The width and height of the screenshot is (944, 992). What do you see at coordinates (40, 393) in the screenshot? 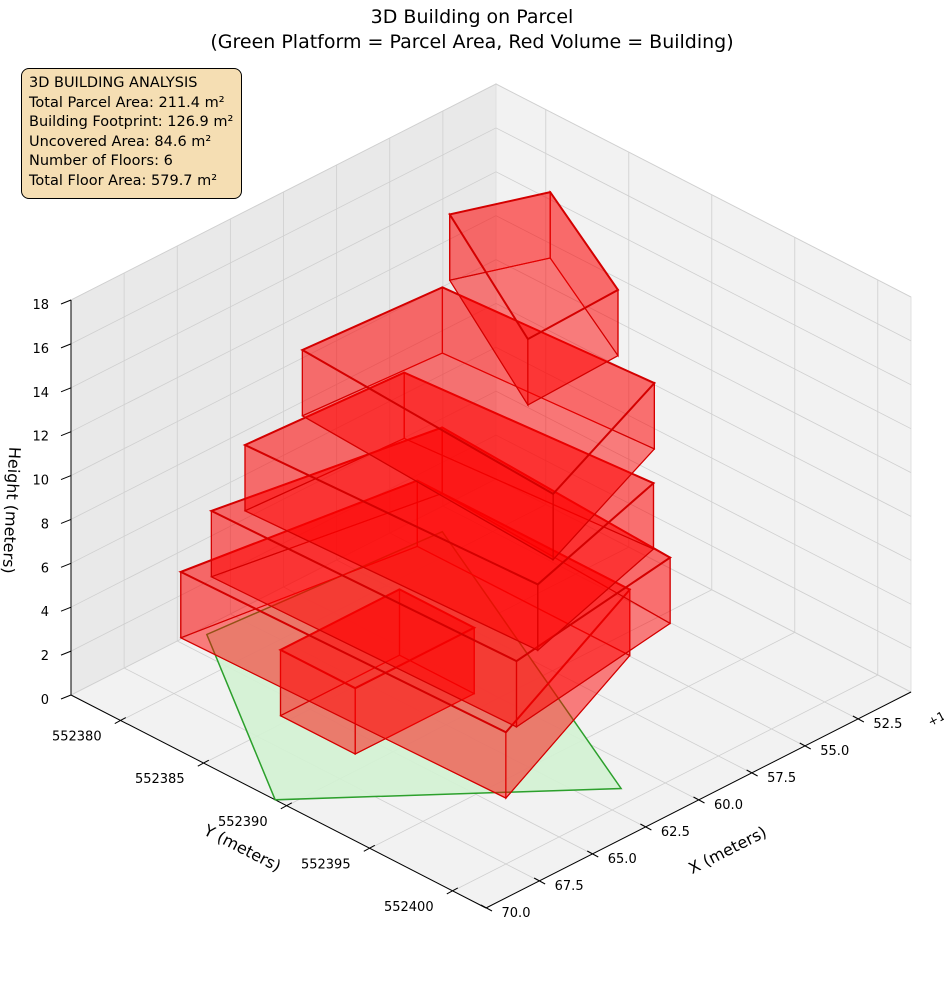
I see `z-tick-label-7: 14` at bounding box center [40, 393].